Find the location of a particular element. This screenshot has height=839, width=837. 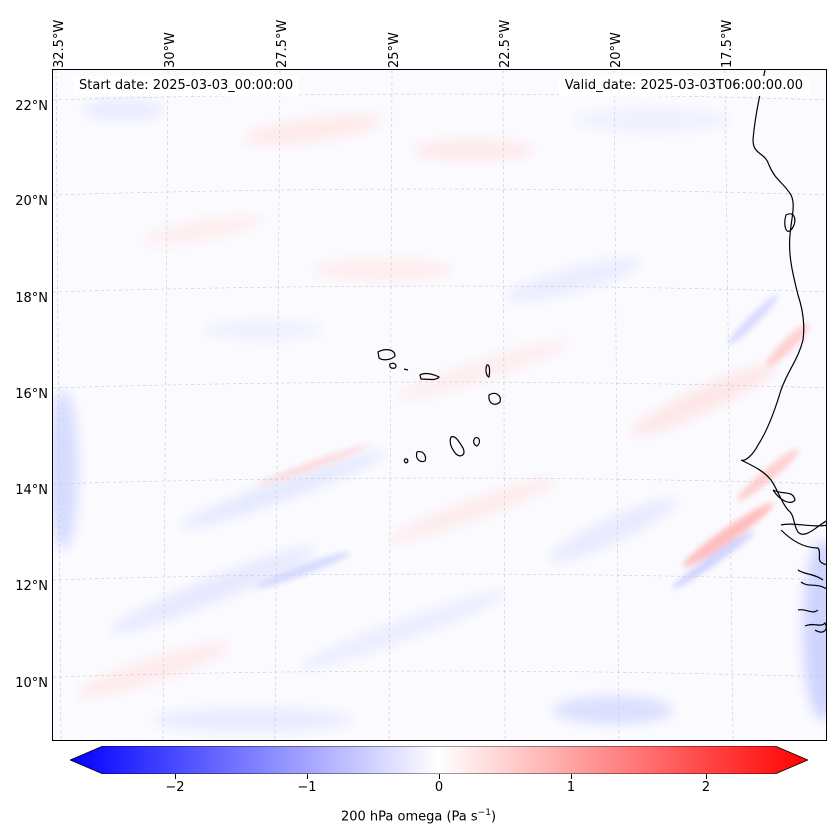

start-date-label: Start date: 2025-03-03_00:00:00 is located at coordinates (186, 86).